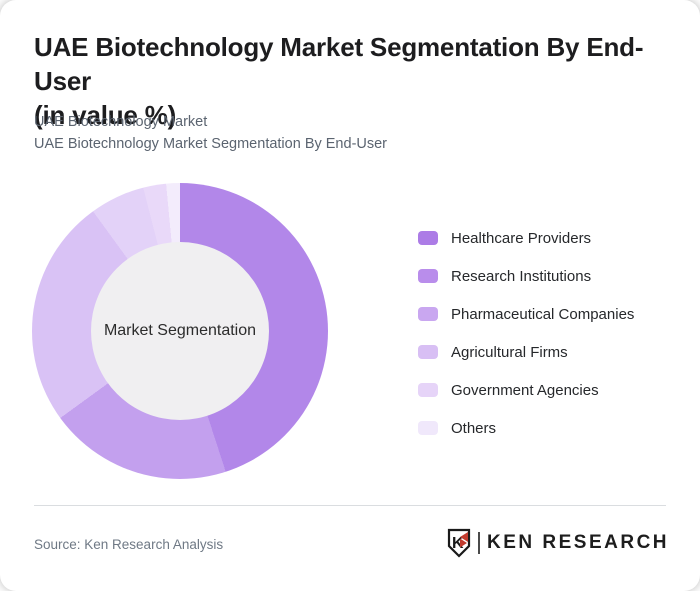 This screenshot has width=700, height=591. I want to click on donut-center-label: Market Segmentation, so click(180, 330).